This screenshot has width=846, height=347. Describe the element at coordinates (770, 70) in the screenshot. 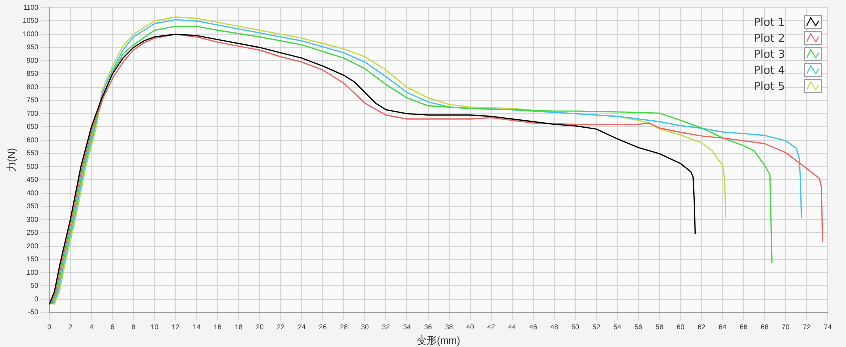

I see `legend-label: Plot 4` at that location.